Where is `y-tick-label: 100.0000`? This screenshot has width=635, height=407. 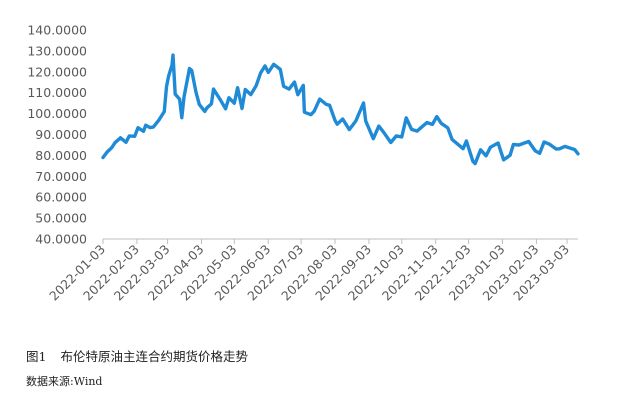 y-tick-label: 100.0000 is located at coordinates (57, 113).